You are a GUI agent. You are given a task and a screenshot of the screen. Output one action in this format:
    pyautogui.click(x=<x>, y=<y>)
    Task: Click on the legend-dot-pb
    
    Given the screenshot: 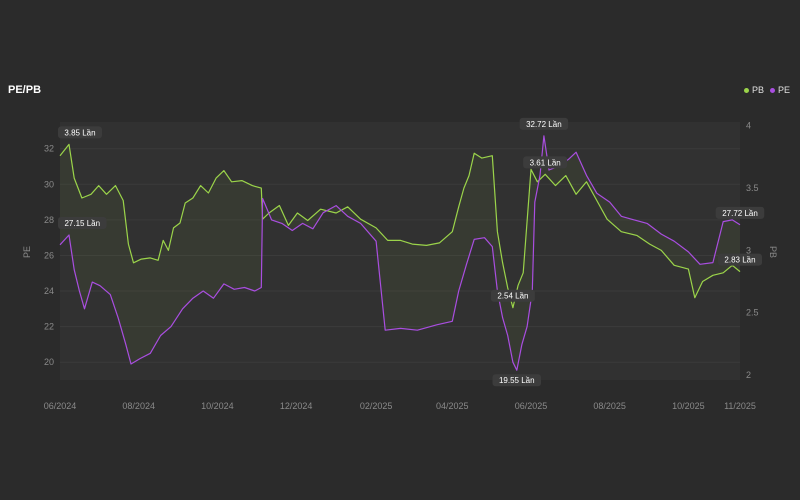 What is the action you would take?
    pyautogui.click(x=746, y=90)
    